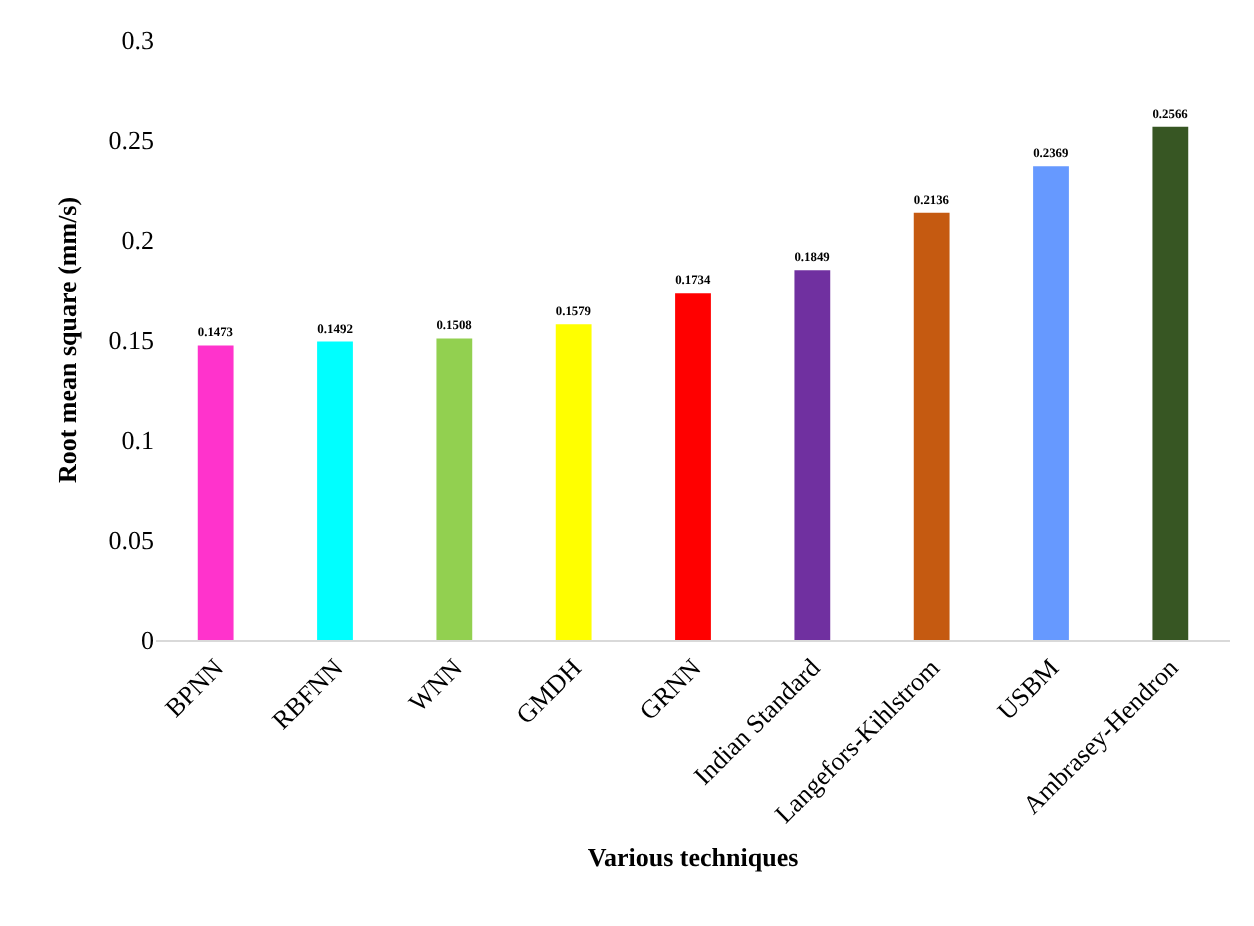 The width and height of the screenshot is (1254, 926). Describe the element at coordinates (131, 140) in the screenshot. I see `y-tick-label: 0.25` at that location.